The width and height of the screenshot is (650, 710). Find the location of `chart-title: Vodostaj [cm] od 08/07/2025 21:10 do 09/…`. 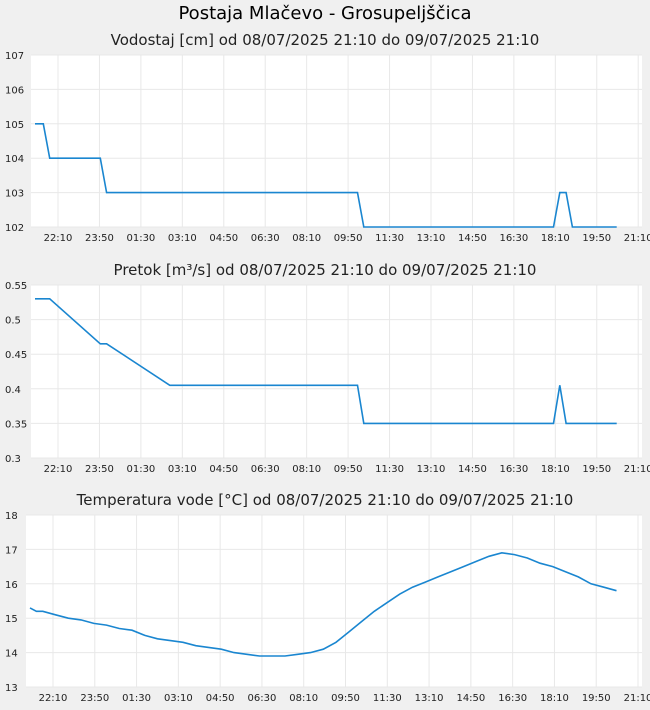

chart-title: Vodostaj [cm] od 08/07/2025 21:10 do 09/… is located at coordinates (325, 40).